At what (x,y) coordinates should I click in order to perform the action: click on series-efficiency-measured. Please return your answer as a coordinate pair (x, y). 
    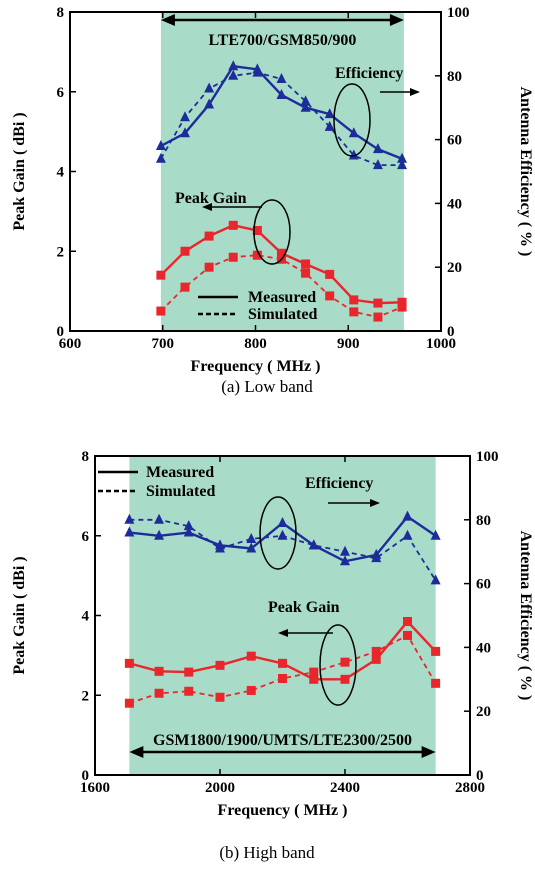
    Looking at the image, I should click on (281, 111).